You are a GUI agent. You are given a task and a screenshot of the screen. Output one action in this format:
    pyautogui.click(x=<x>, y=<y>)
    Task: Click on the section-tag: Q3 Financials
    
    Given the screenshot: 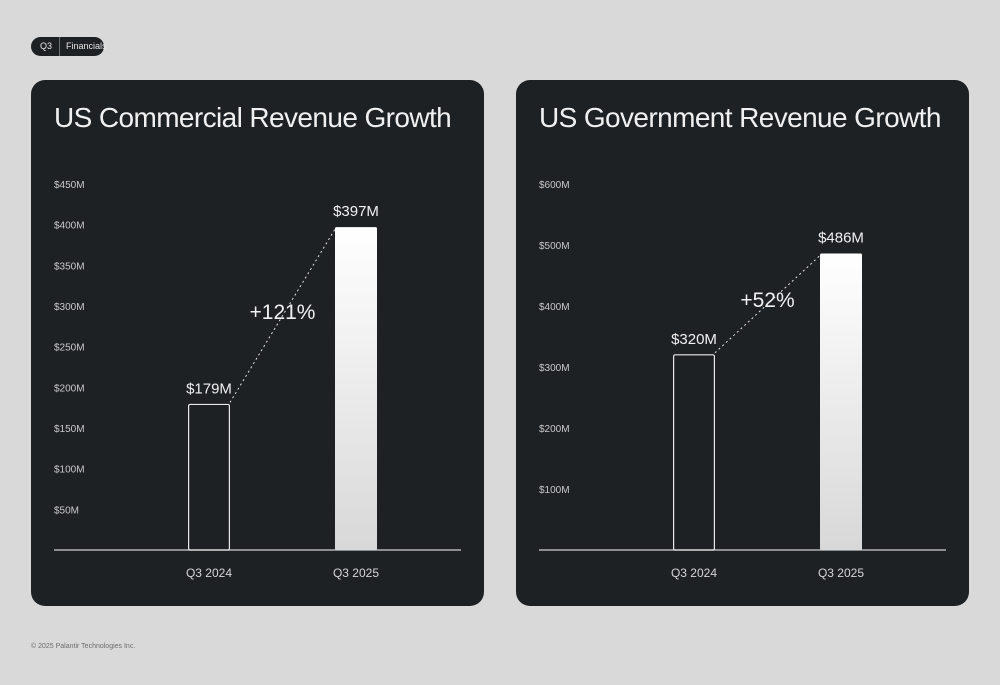 What is the action you would take?
    pyautogui.click(x=69, y=46)
    